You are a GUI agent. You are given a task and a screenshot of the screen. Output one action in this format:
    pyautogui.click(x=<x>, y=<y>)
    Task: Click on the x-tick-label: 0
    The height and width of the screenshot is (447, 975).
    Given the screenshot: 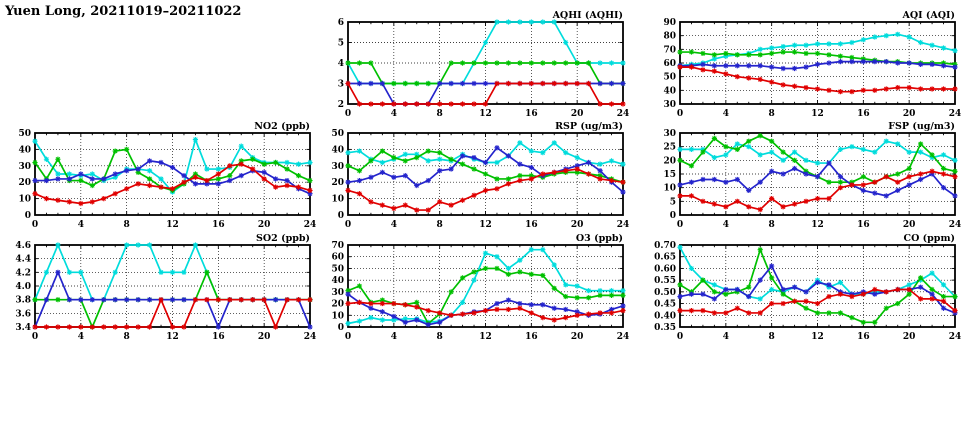 What is the action you would take?
    pyautogui.click(x=680, y=114)
    